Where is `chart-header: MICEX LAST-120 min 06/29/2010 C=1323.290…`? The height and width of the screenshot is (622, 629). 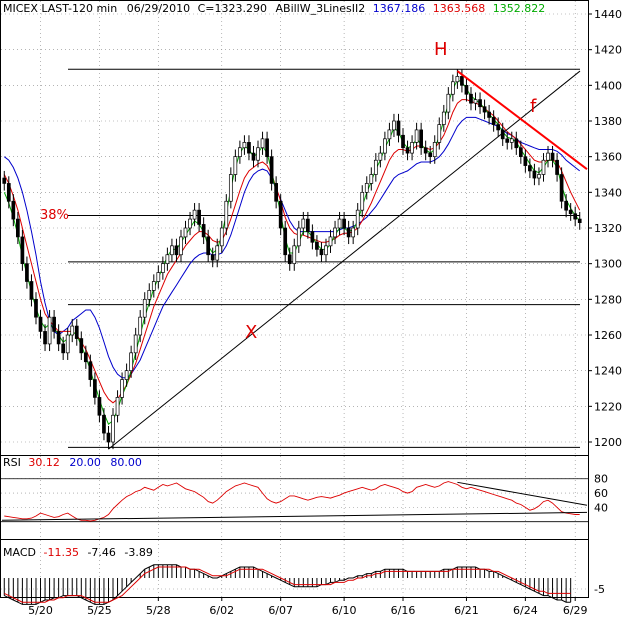 chart-header: MICEX LAST-120 min 06/29/2010 C=1323.290… is located at coordinates (274, 8).